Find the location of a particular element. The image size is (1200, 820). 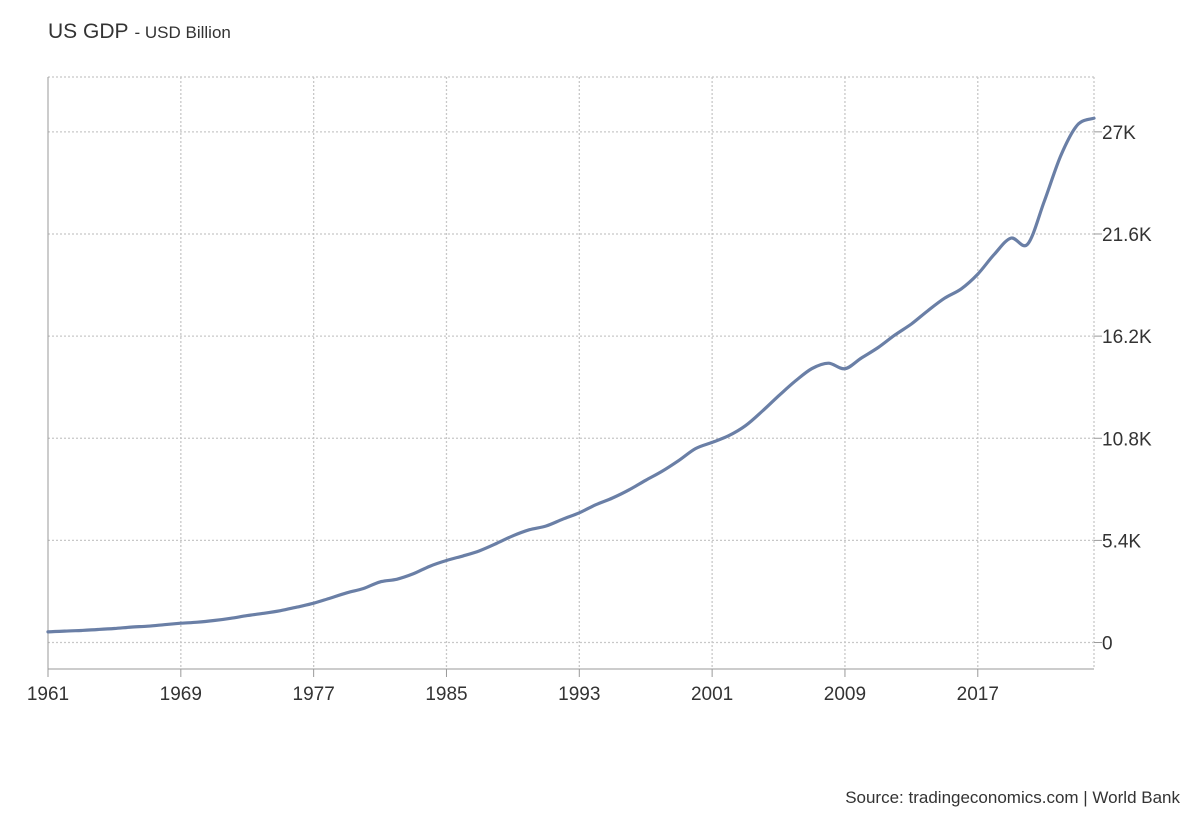

x-tick-label: 1977 is located at coordinates (314, 694).